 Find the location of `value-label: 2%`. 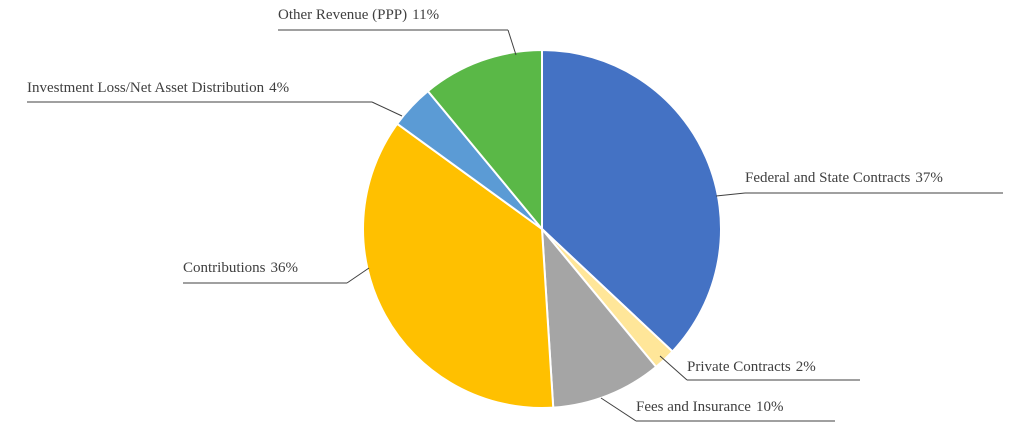

value-label: 2% is located at coordinates (806, 367).